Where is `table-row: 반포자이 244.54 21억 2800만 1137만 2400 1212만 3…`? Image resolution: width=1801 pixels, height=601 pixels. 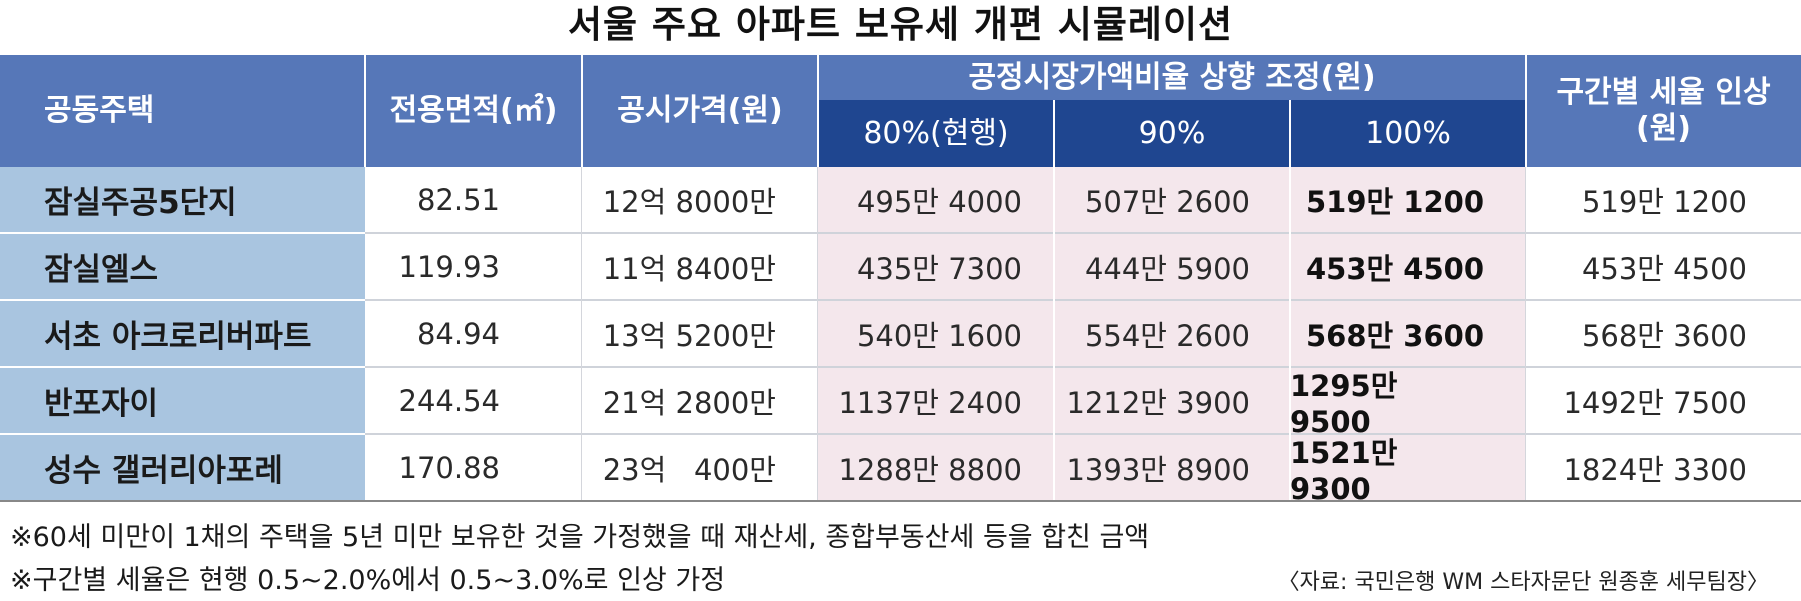 table-row: 반포자이 244.54 21억 2800만 1137만 2400 1212만 3… is located at coordinates (900, 403).